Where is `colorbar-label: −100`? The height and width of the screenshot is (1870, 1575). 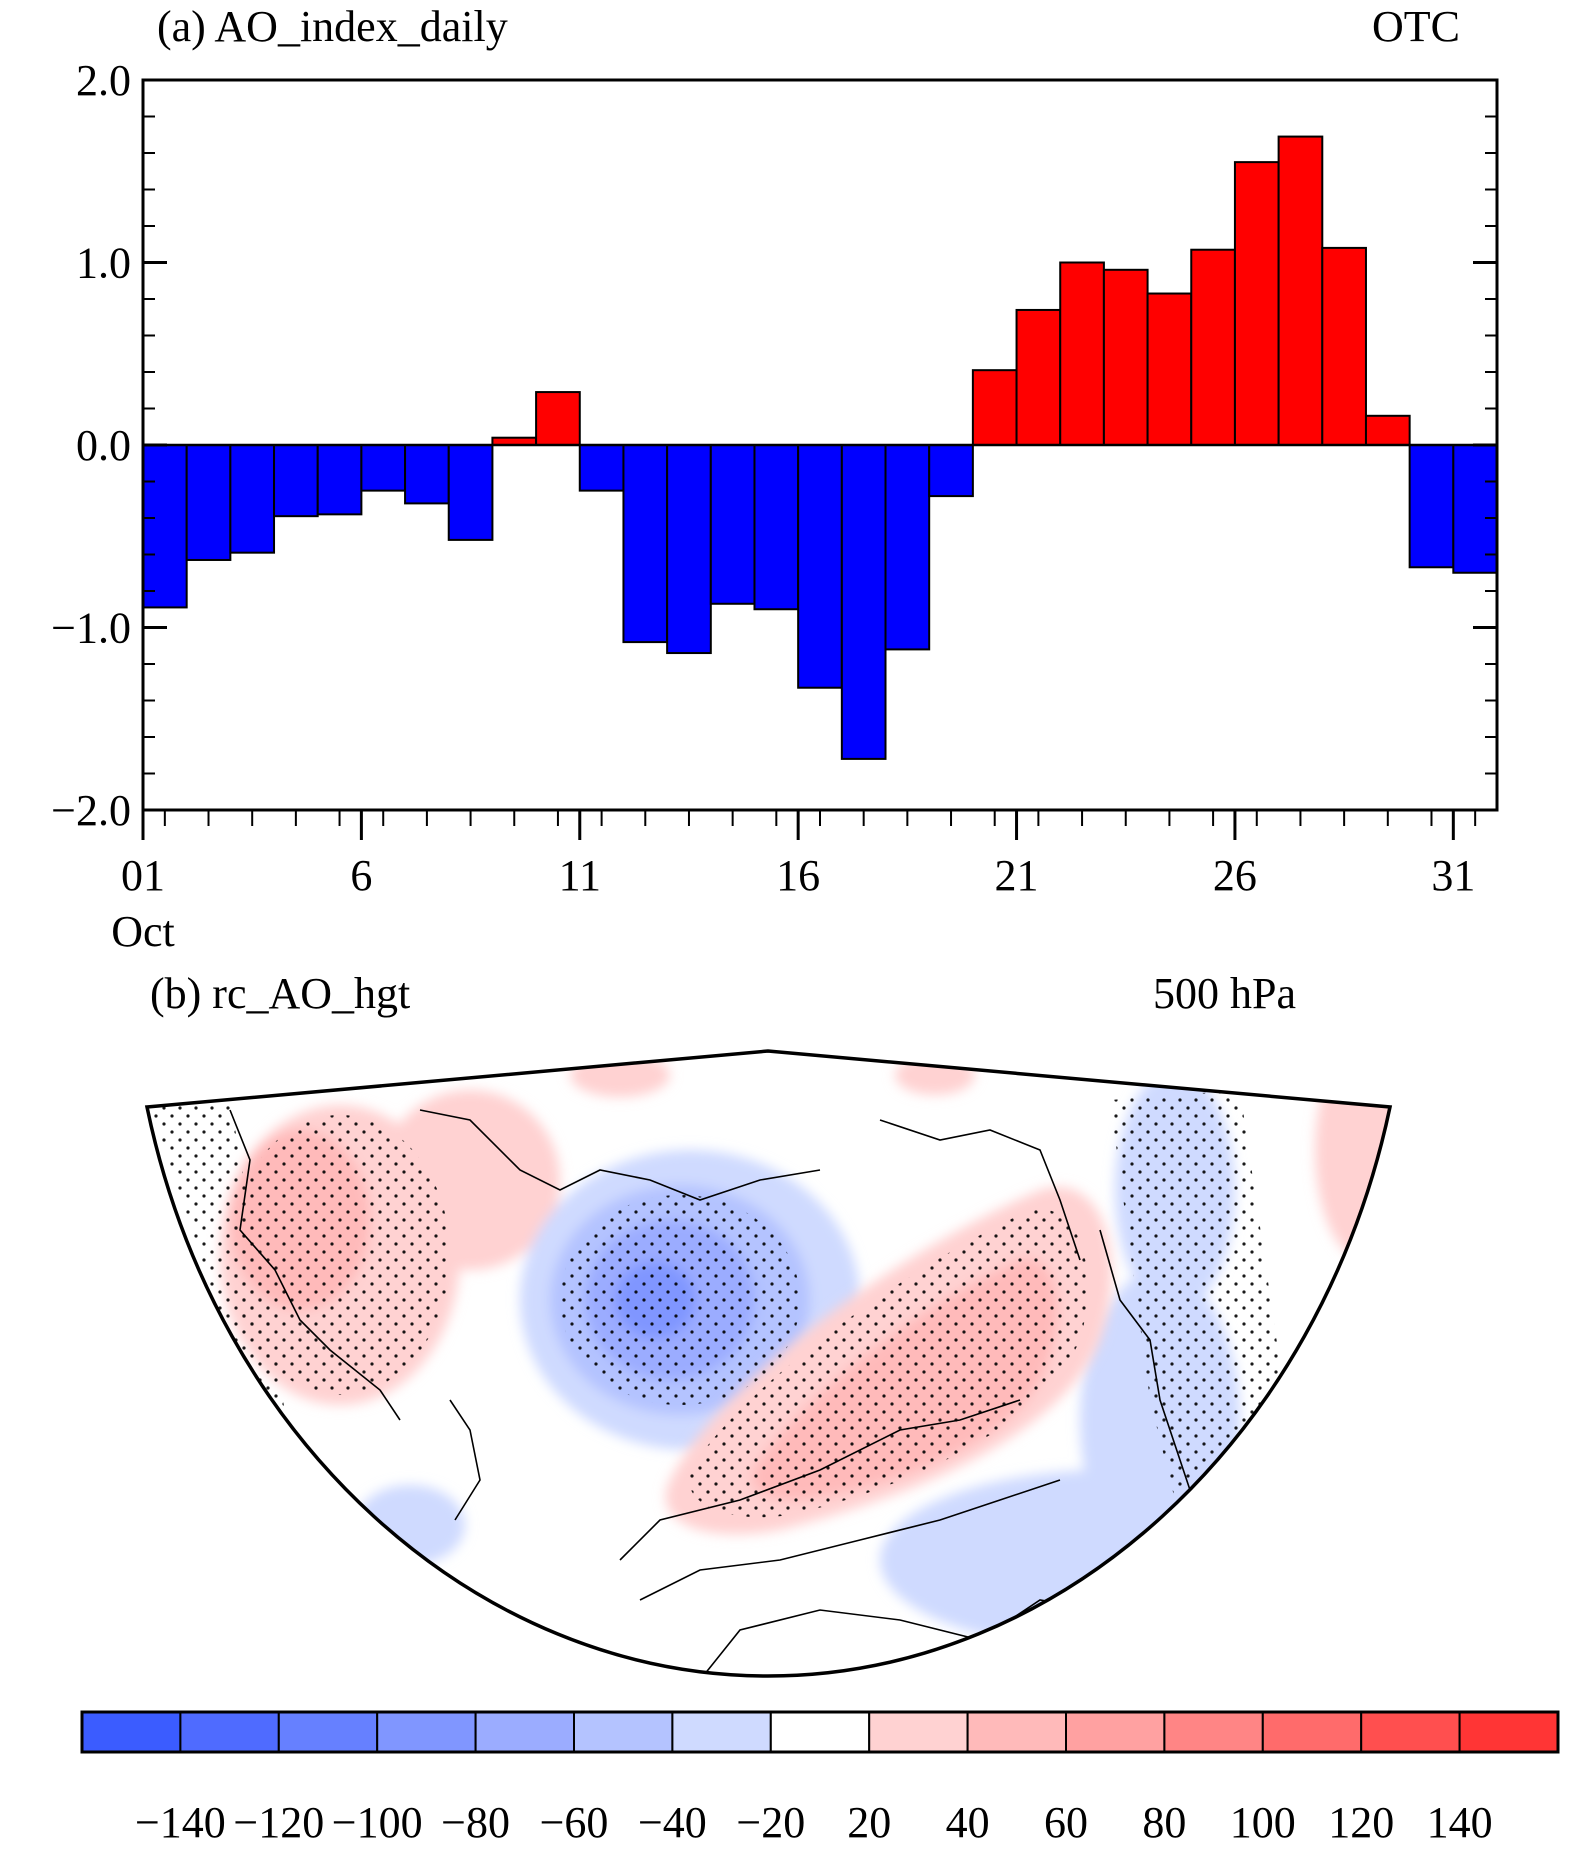
colorbar-label: −100 is located at coordinates (377, 1822).